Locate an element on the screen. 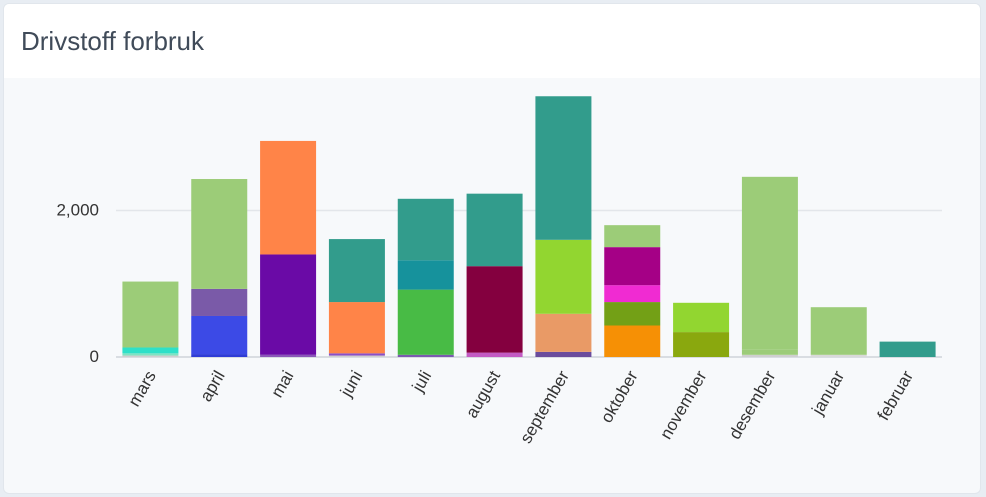  bar-stack-mai is located at coordinates (288, 248).